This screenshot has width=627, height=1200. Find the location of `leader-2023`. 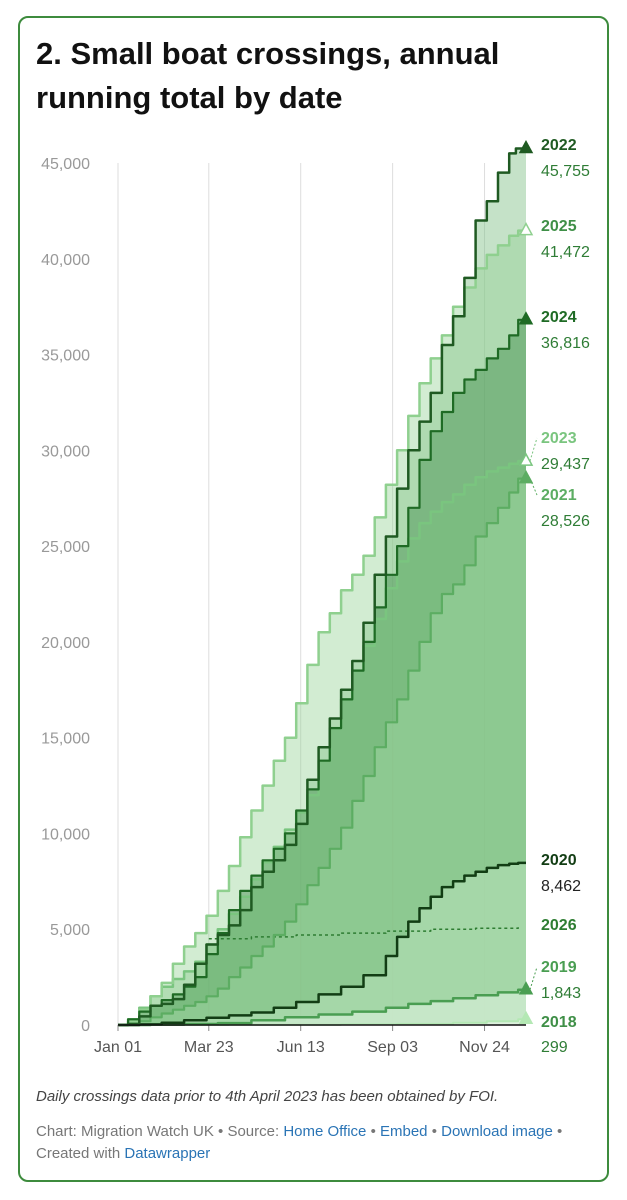

leader-2023 is located at coordinates (533, 449).